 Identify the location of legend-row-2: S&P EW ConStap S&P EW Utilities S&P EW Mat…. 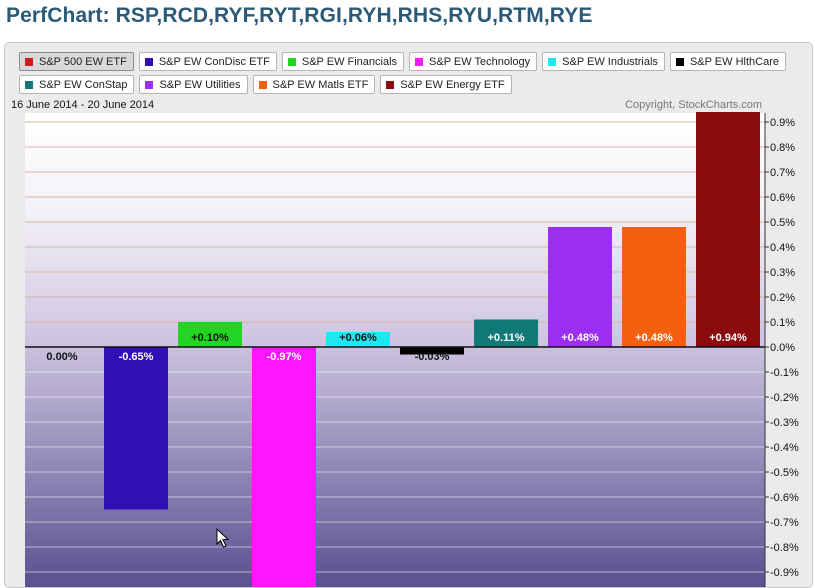
(268, 84).